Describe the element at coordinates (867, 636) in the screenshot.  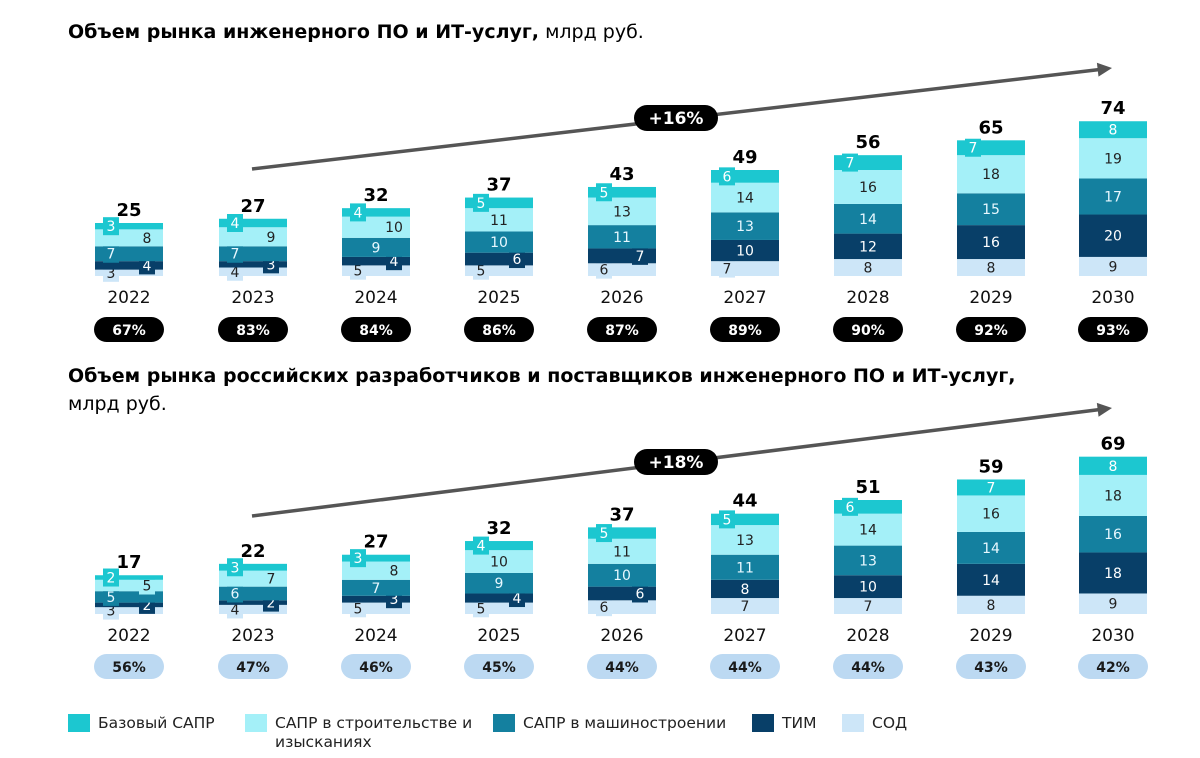
I see `year-tick-label: 2028` at that location.